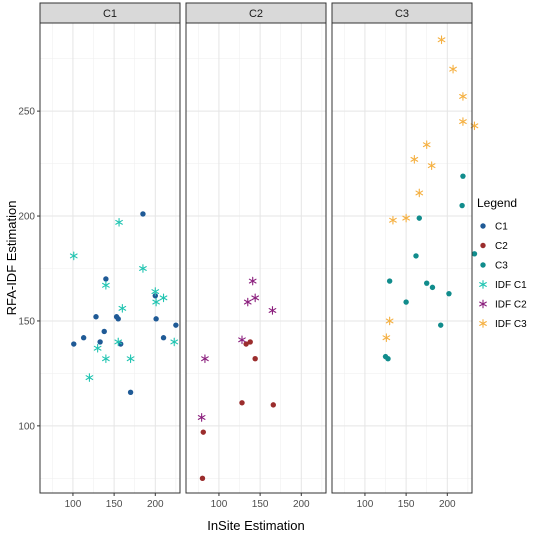  I want to click on legend-item-idf-c2: IDF C2, so click(503, 305).